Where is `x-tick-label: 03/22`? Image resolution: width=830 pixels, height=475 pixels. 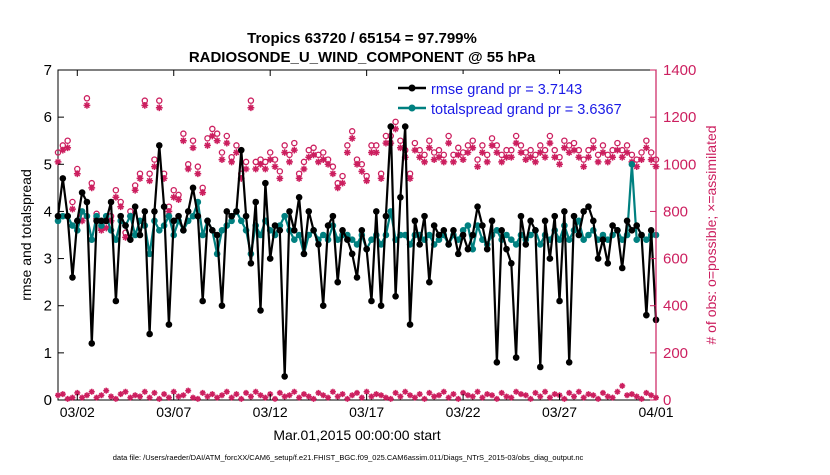 x-tick-label: 03/22 is located at coordinates (463, 412).